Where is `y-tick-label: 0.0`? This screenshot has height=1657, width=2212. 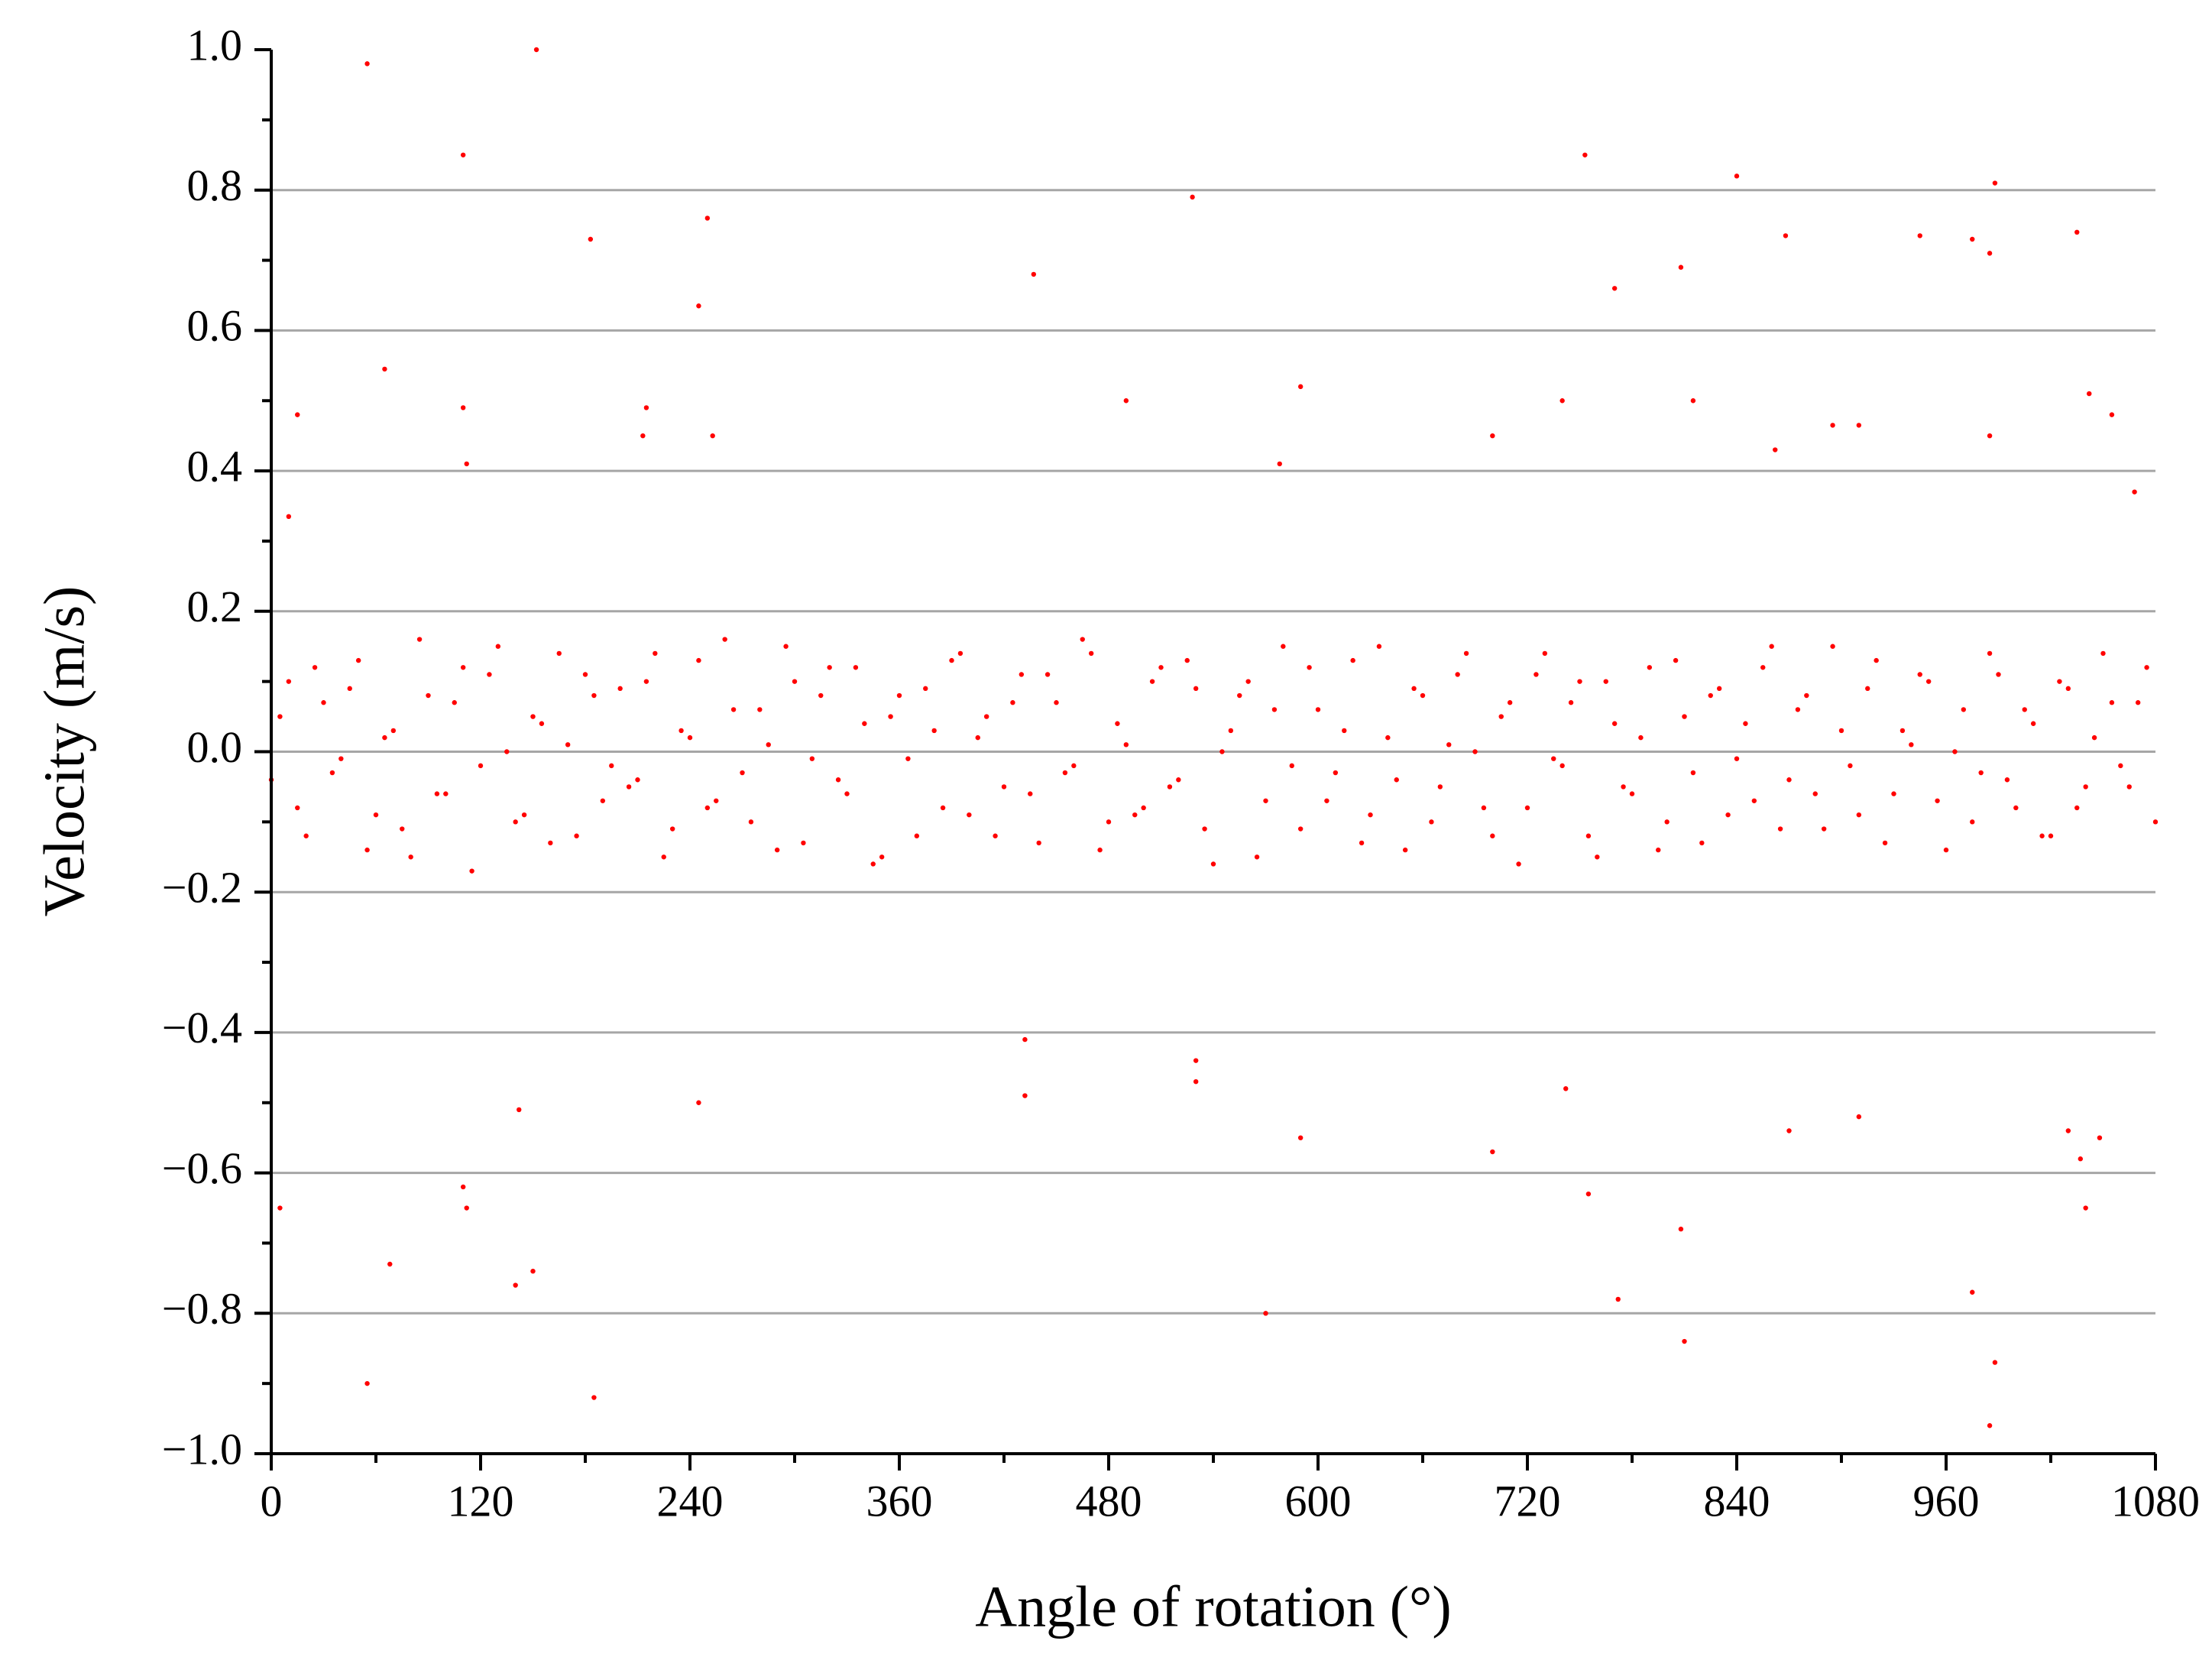
y-tick-label: 0.0 is located at coordinates (215, 747).